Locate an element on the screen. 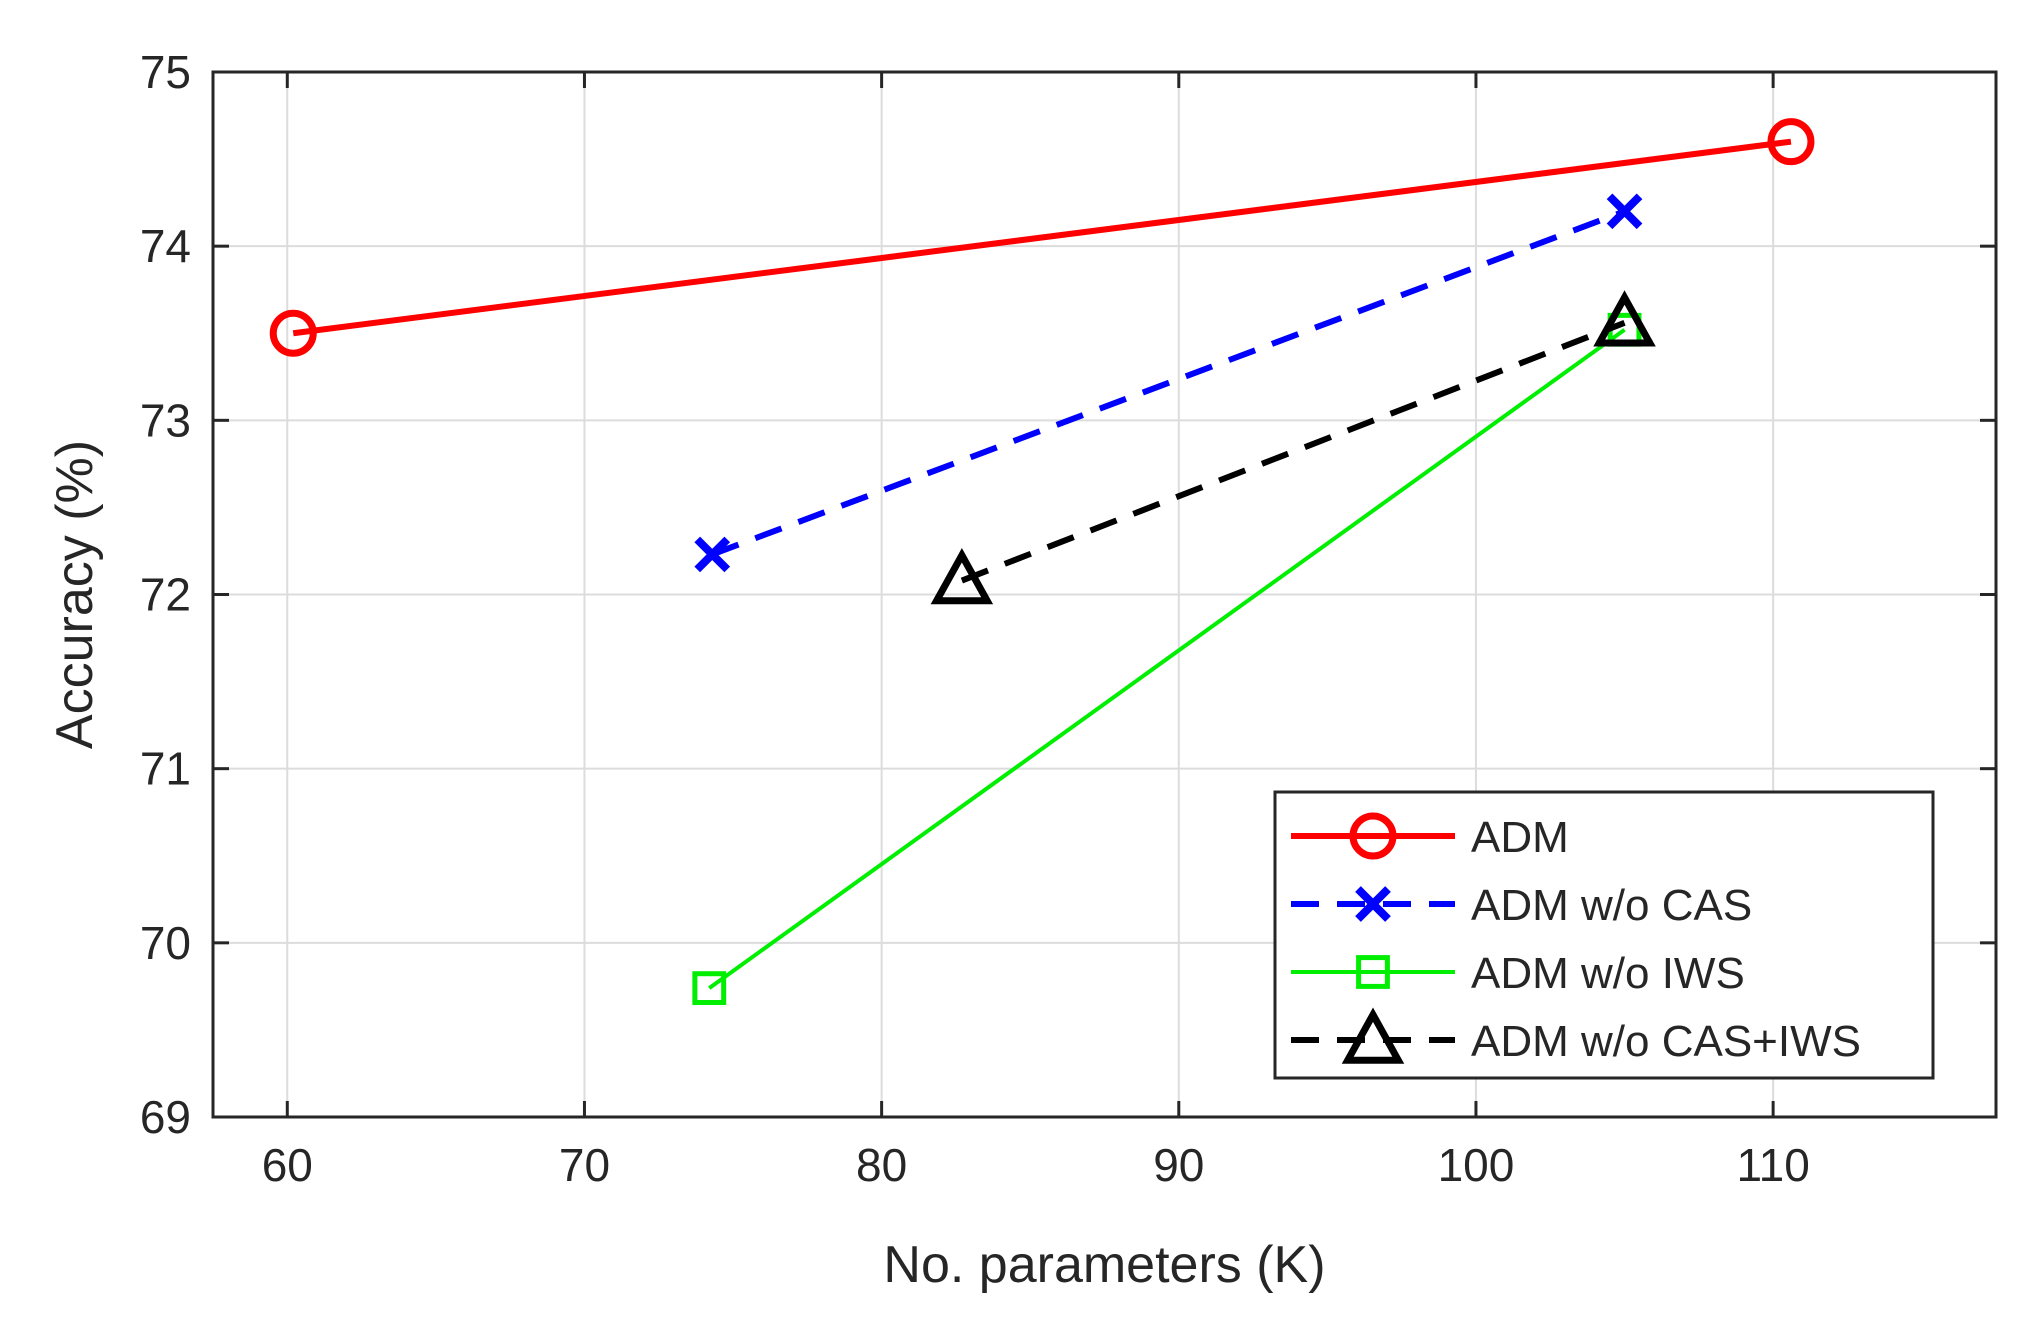 Image resolution: width=2034 pixels, height=1328 pixels. x-tick-label: 60 is located at coordinates (287, 1165).